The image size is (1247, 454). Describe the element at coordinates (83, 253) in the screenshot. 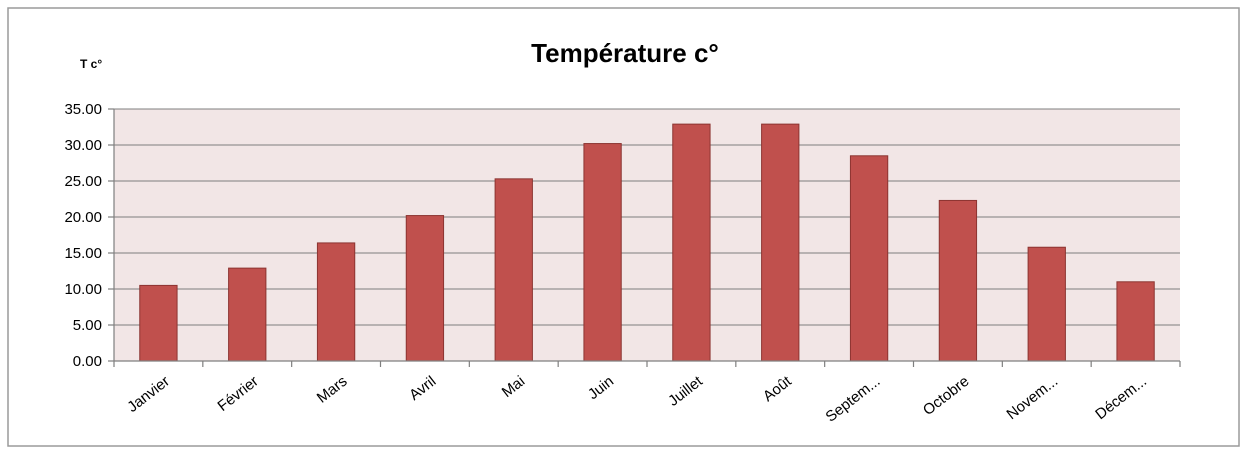

I see `y-tick-label: 15.00` at that location.